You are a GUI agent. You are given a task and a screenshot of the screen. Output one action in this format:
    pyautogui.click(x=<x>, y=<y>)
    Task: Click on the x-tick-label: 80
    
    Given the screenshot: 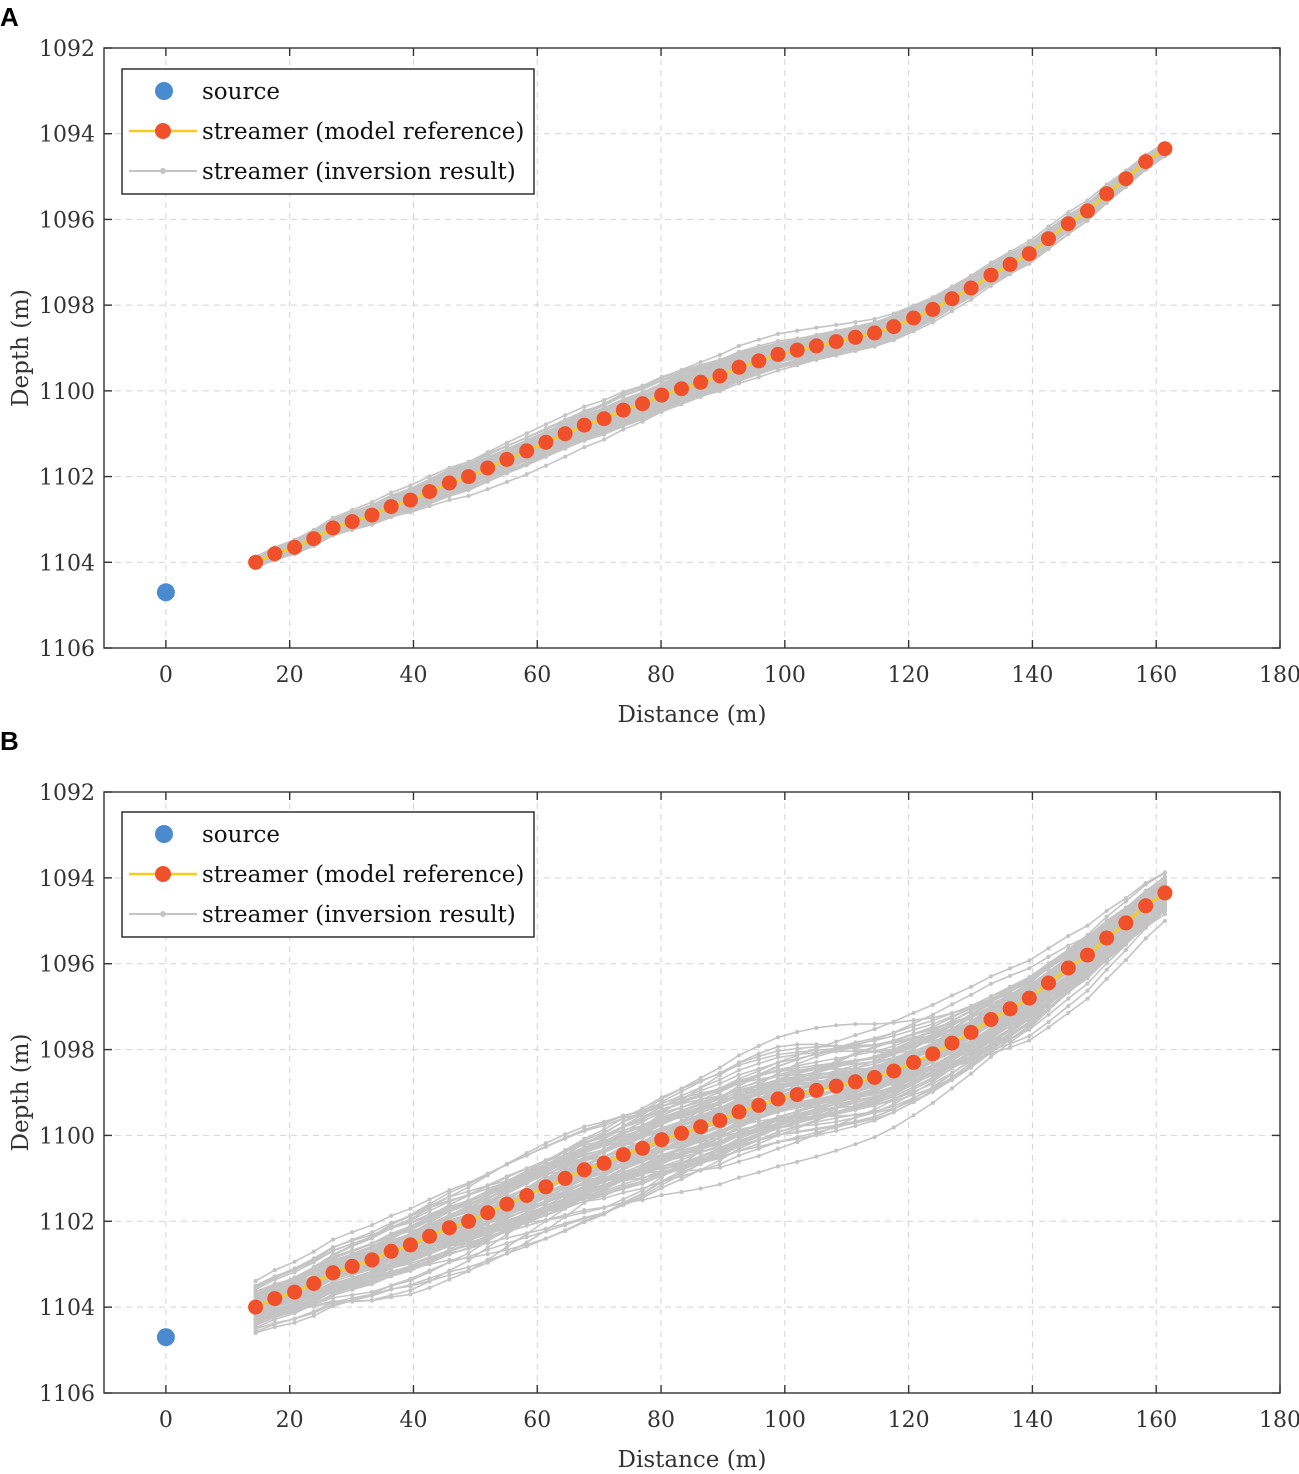 What is the action you would take?
    pyautogui.click(x=661, y=675)
    